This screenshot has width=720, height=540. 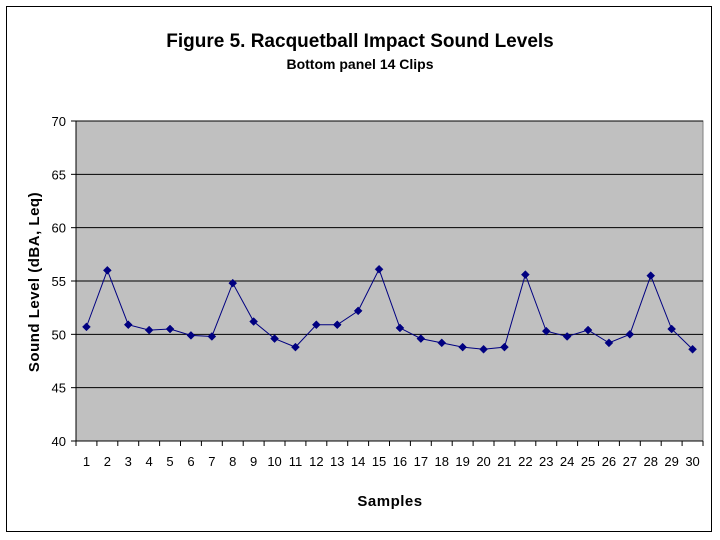 What do you see at coordinates (86, 461) in the screenshot?
I see `x-tick-label-1: 1` at bounding box center [86, 461].